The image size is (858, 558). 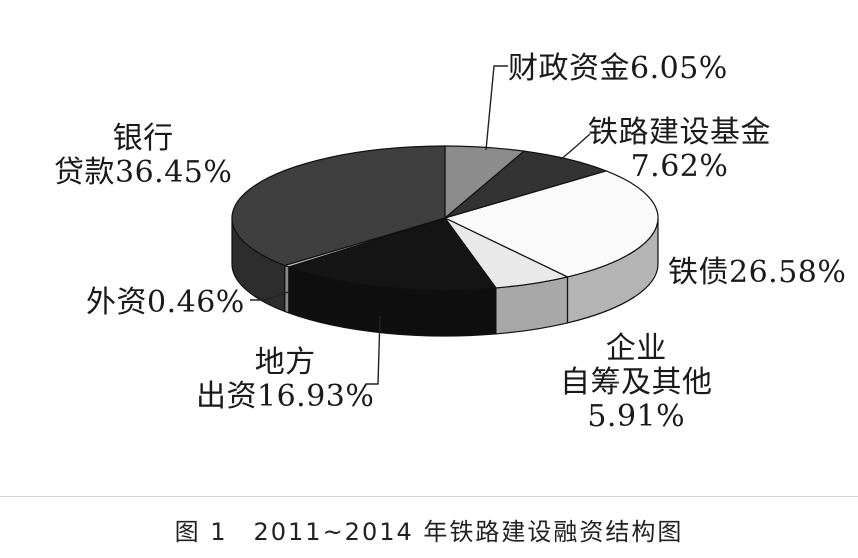 I want to click on slice-label-railway-bond: 铁债26.58%, so click(x=757, y=272).